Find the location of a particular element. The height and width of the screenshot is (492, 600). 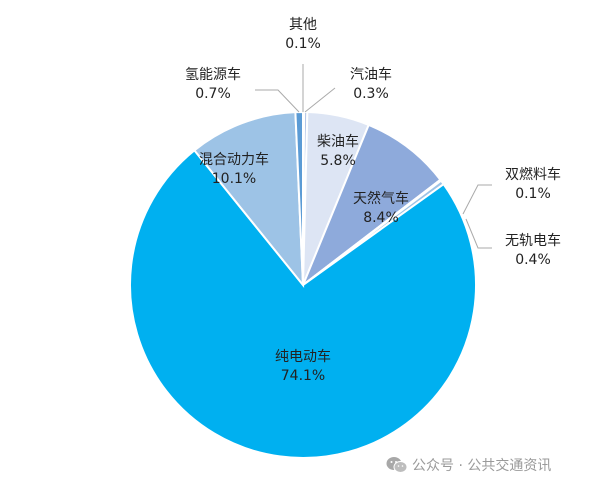

label-gasoline-name: 汽油车 is located at coordinates (371, 75).